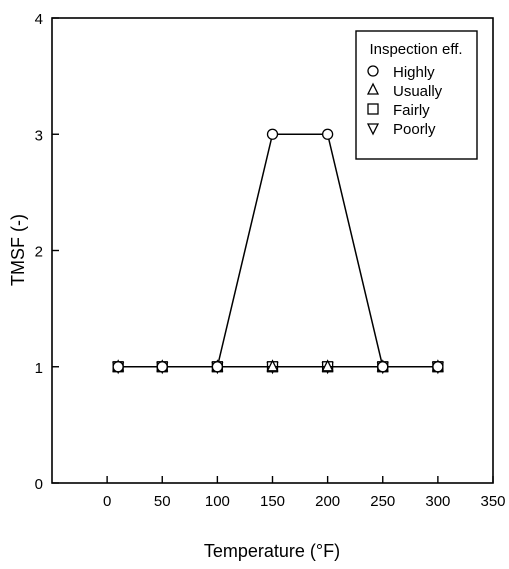  What do you see at coordinates (272, 551) in the screenshot?
I see `x-axis-label: Temperature (°F)` at bounding box center [272, 551].